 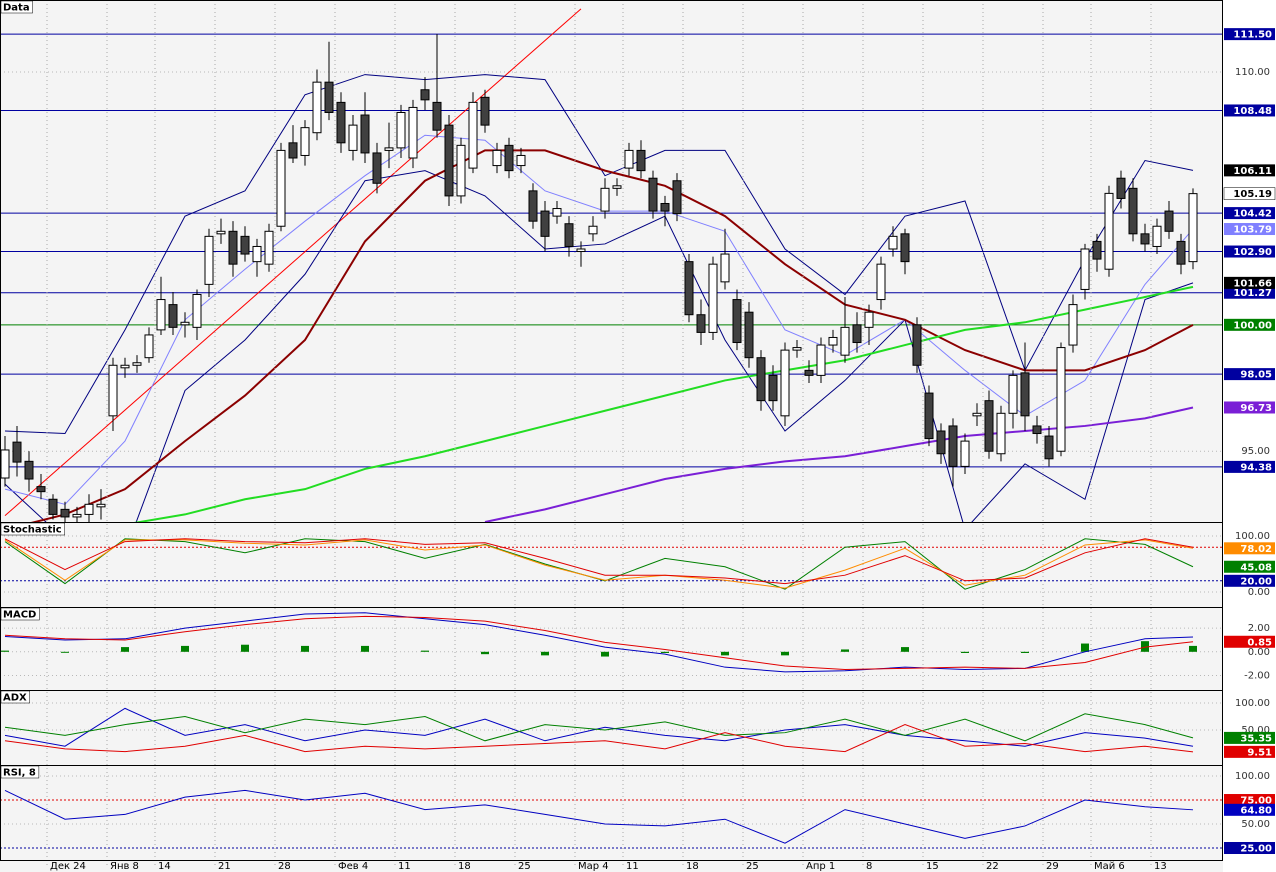 I want to click on x-tick-label: 21, so click(x=224, y=866).